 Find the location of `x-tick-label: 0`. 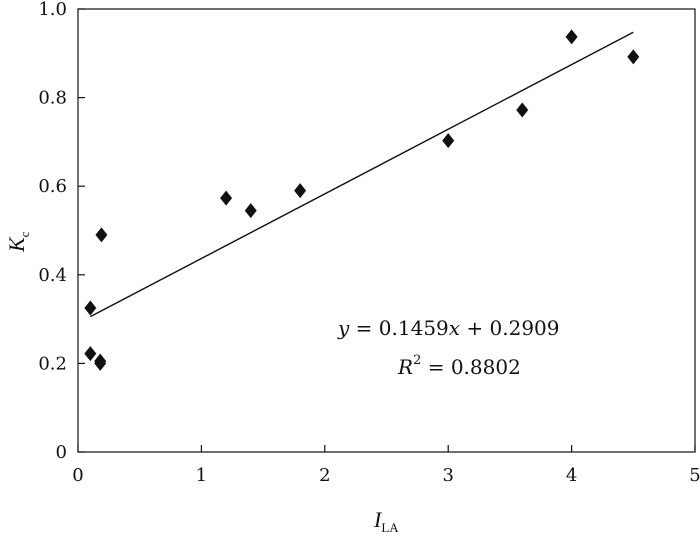

x-tick-label: 0 is located at coordinates (77, 475).